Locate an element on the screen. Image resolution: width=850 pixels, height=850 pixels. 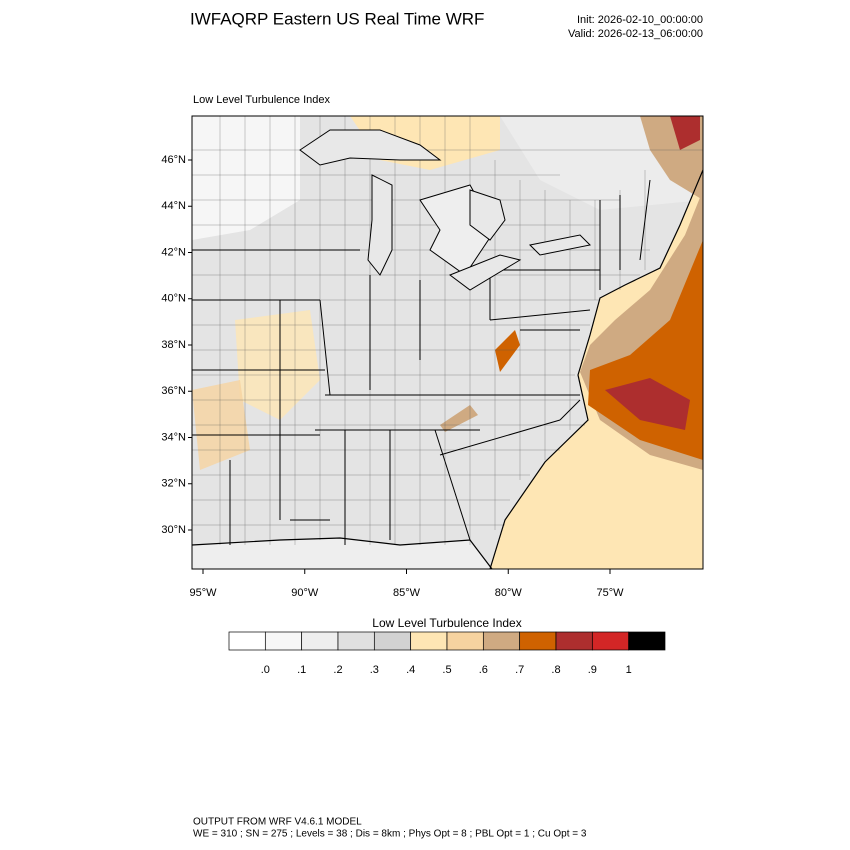
gulf is located at coordinates (342, 553).